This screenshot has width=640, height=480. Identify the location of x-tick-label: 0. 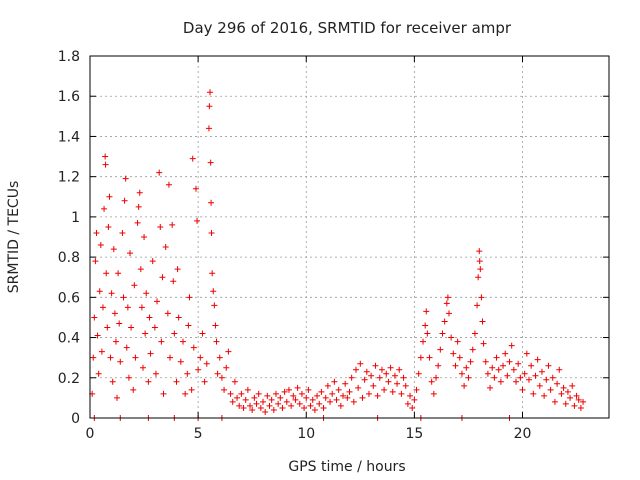
(90, 434).